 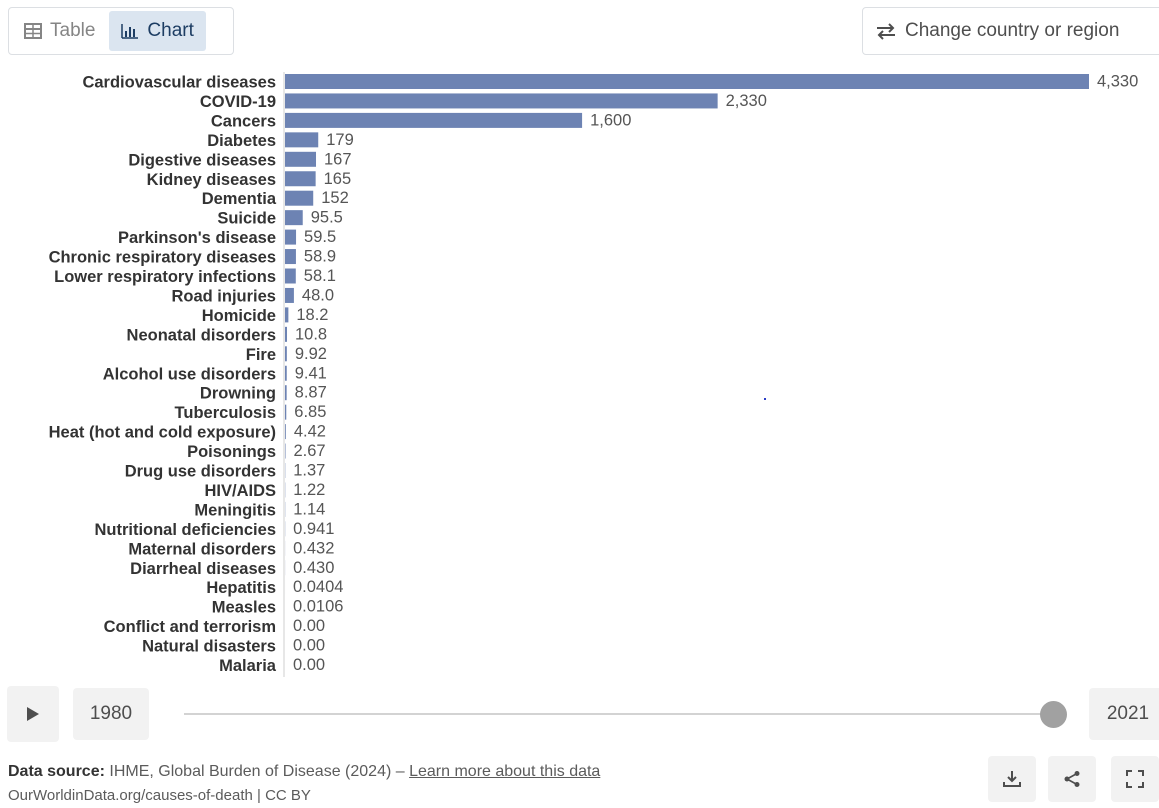 What do you see at coordinates (203, 569) in the screenshot?
I see `category-label: Diarrheal diseases` at bounding box center [203, 569].